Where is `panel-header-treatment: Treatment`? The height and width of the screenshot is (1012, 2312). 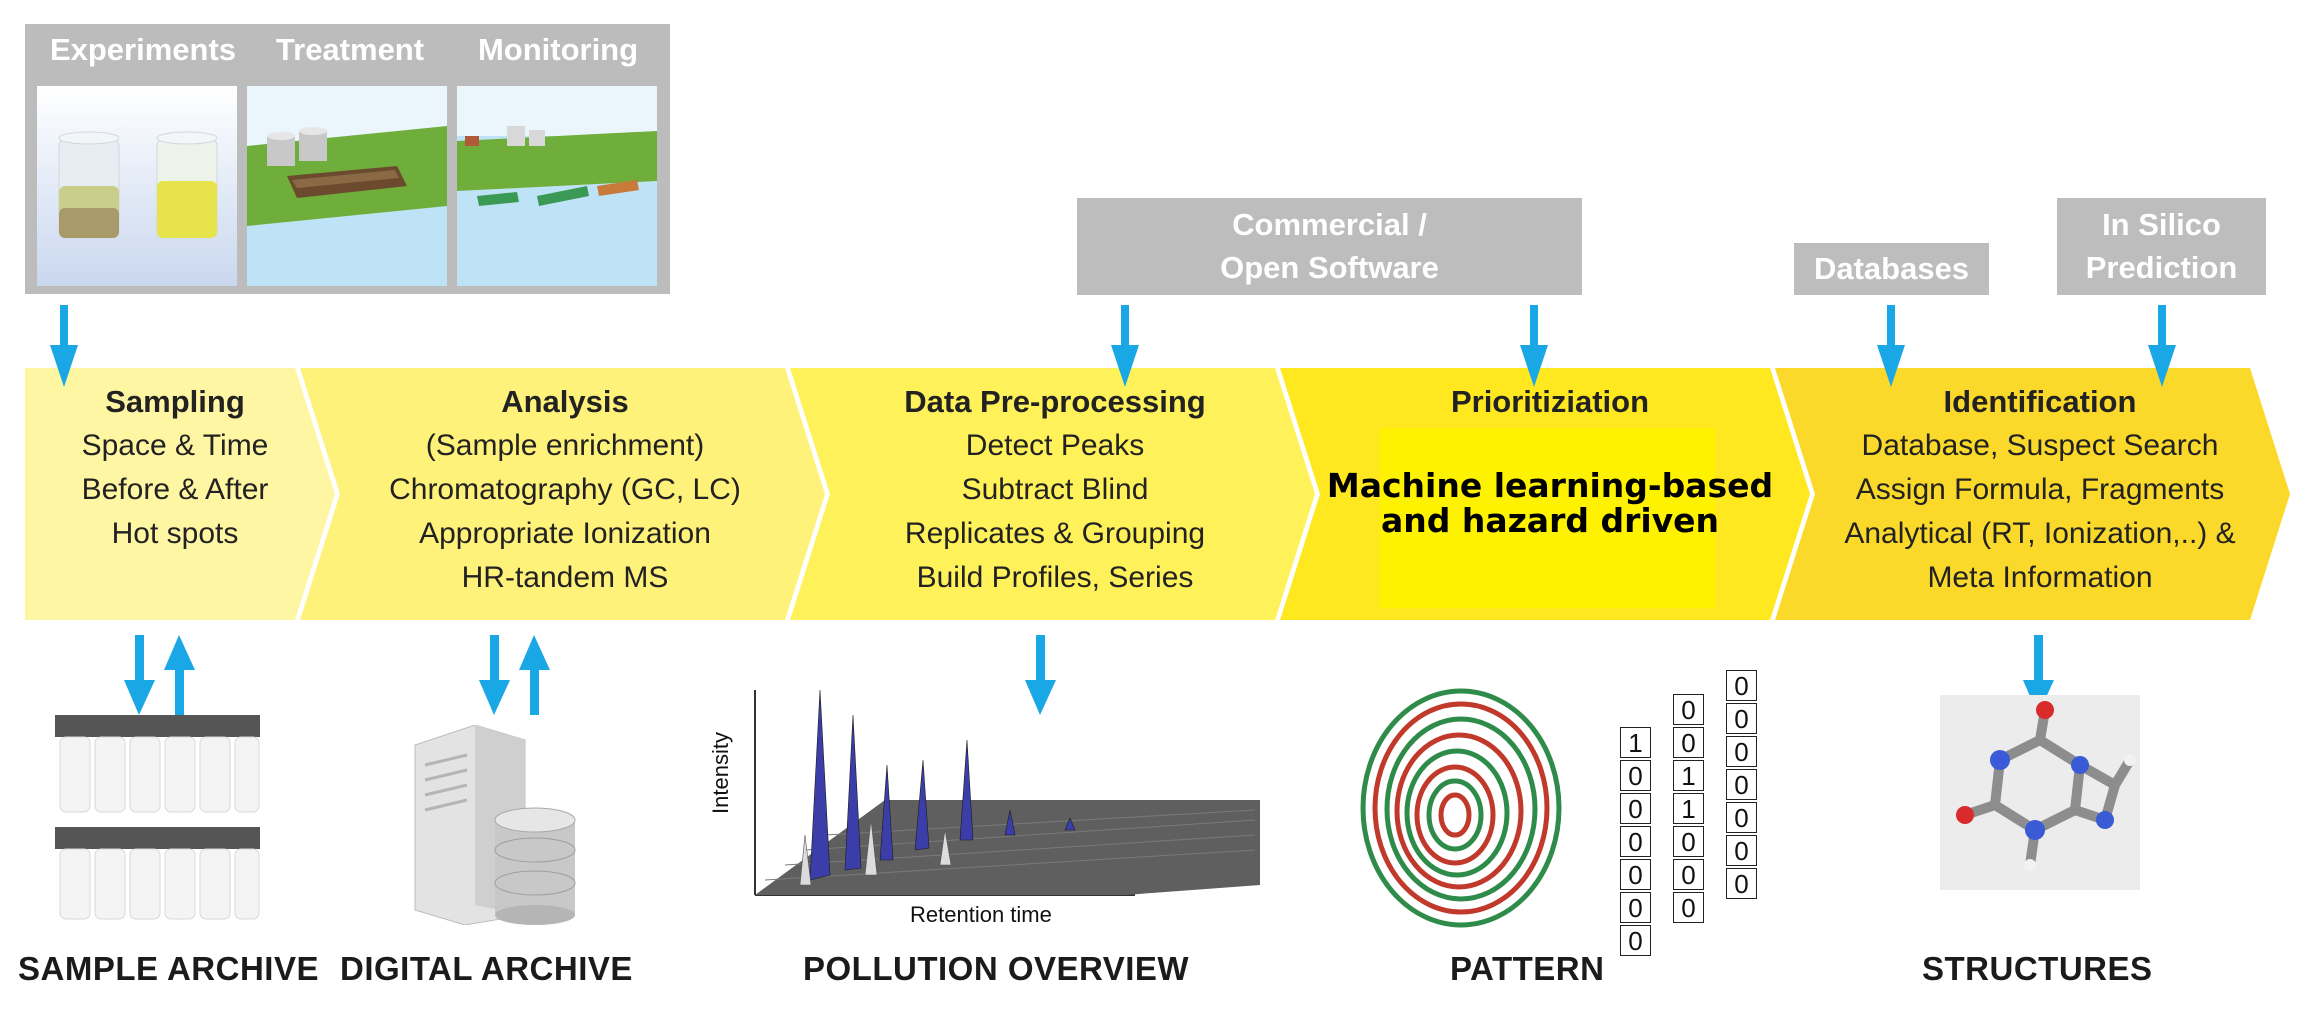
panel-header-treatment: Treatment is located at coordinates (350, 49).